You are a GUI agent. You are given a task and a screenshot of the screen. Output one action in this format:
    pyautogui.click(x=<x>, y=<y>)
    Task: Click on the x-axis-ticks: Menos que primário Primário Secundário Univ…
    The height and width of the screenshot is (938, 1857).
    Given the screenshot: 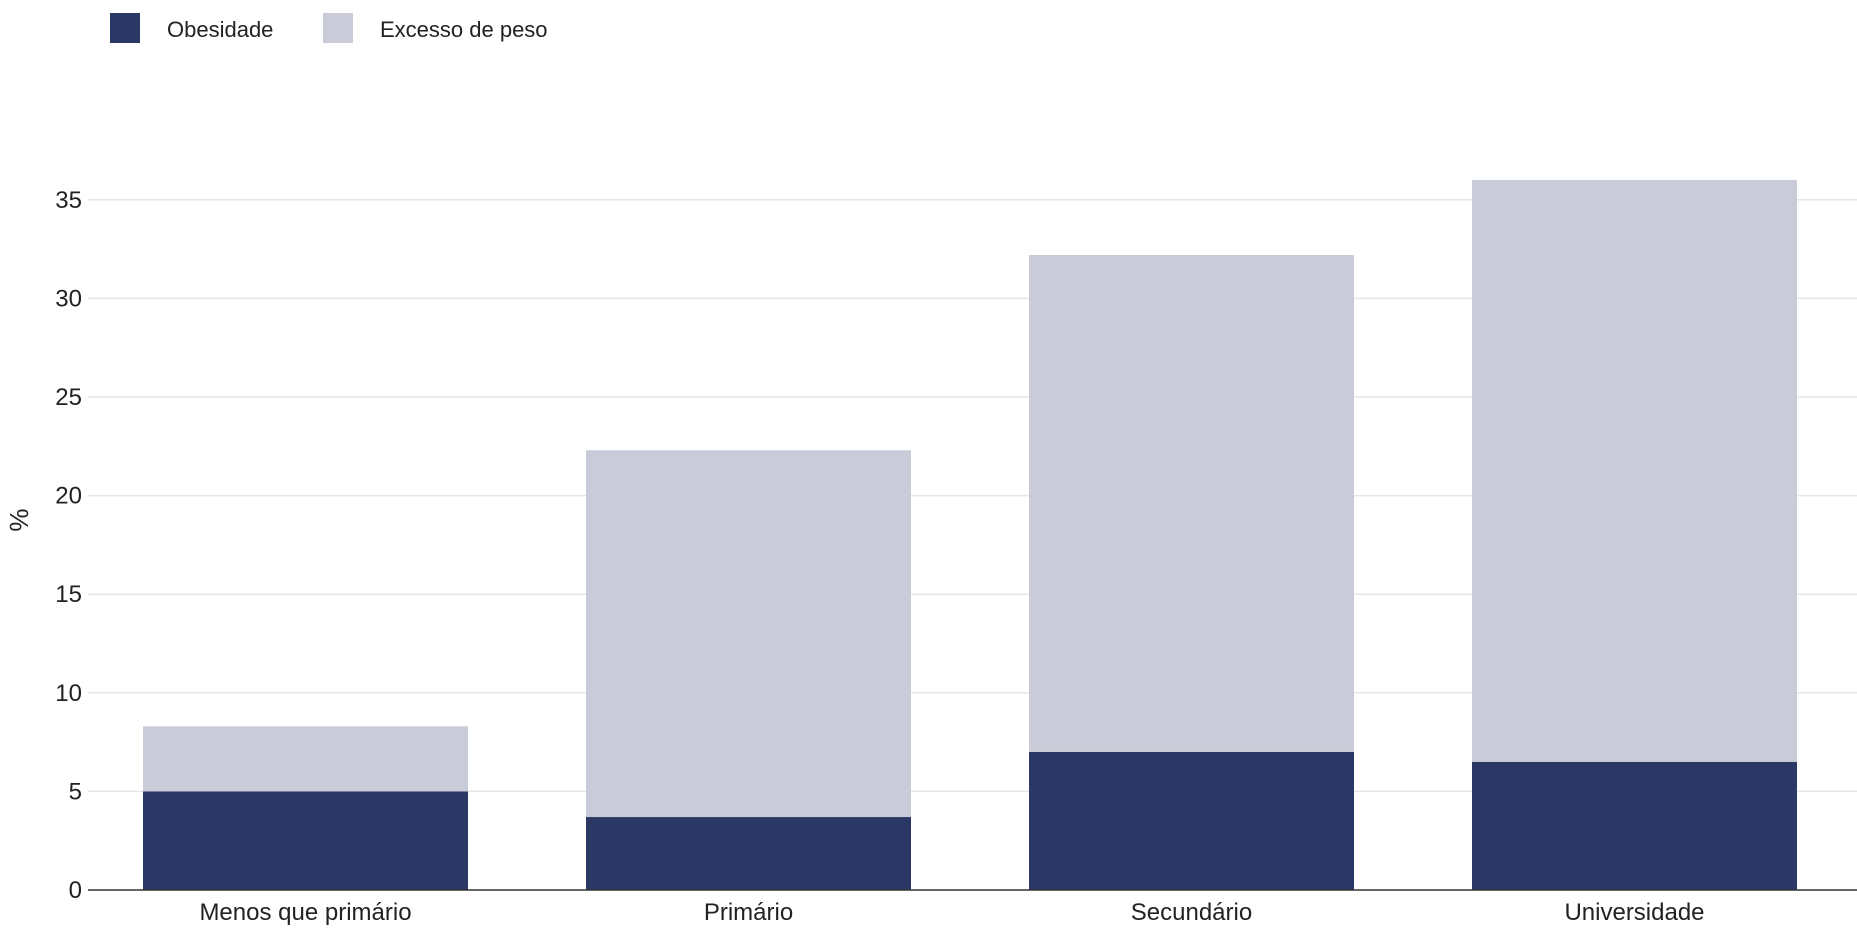 What is the action you would take?
    pyautogui.click(x=951, y=912)
    